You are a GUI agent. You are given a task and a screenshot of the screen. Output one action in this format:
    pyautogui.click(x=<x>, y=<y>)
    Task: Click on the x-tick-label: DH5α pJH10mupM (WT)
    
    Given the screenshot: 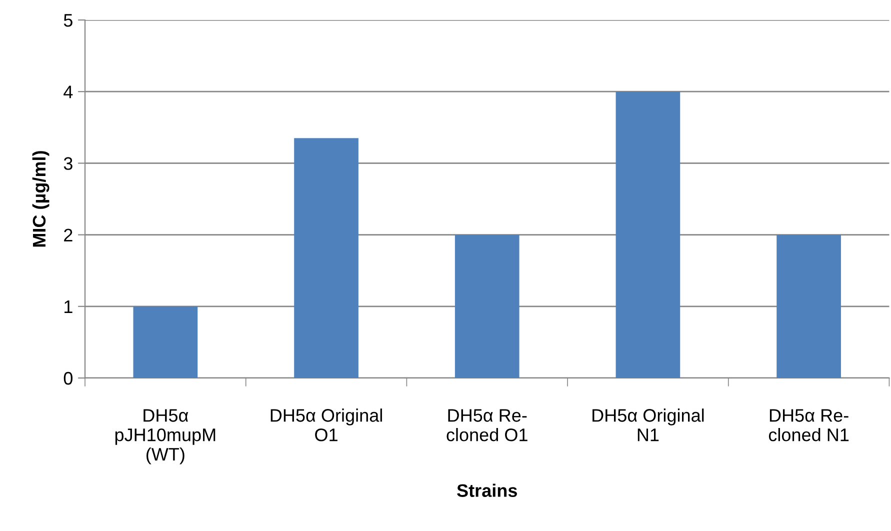 What is the action you would take?
    pyautogui.click(x=165, y=436)
    